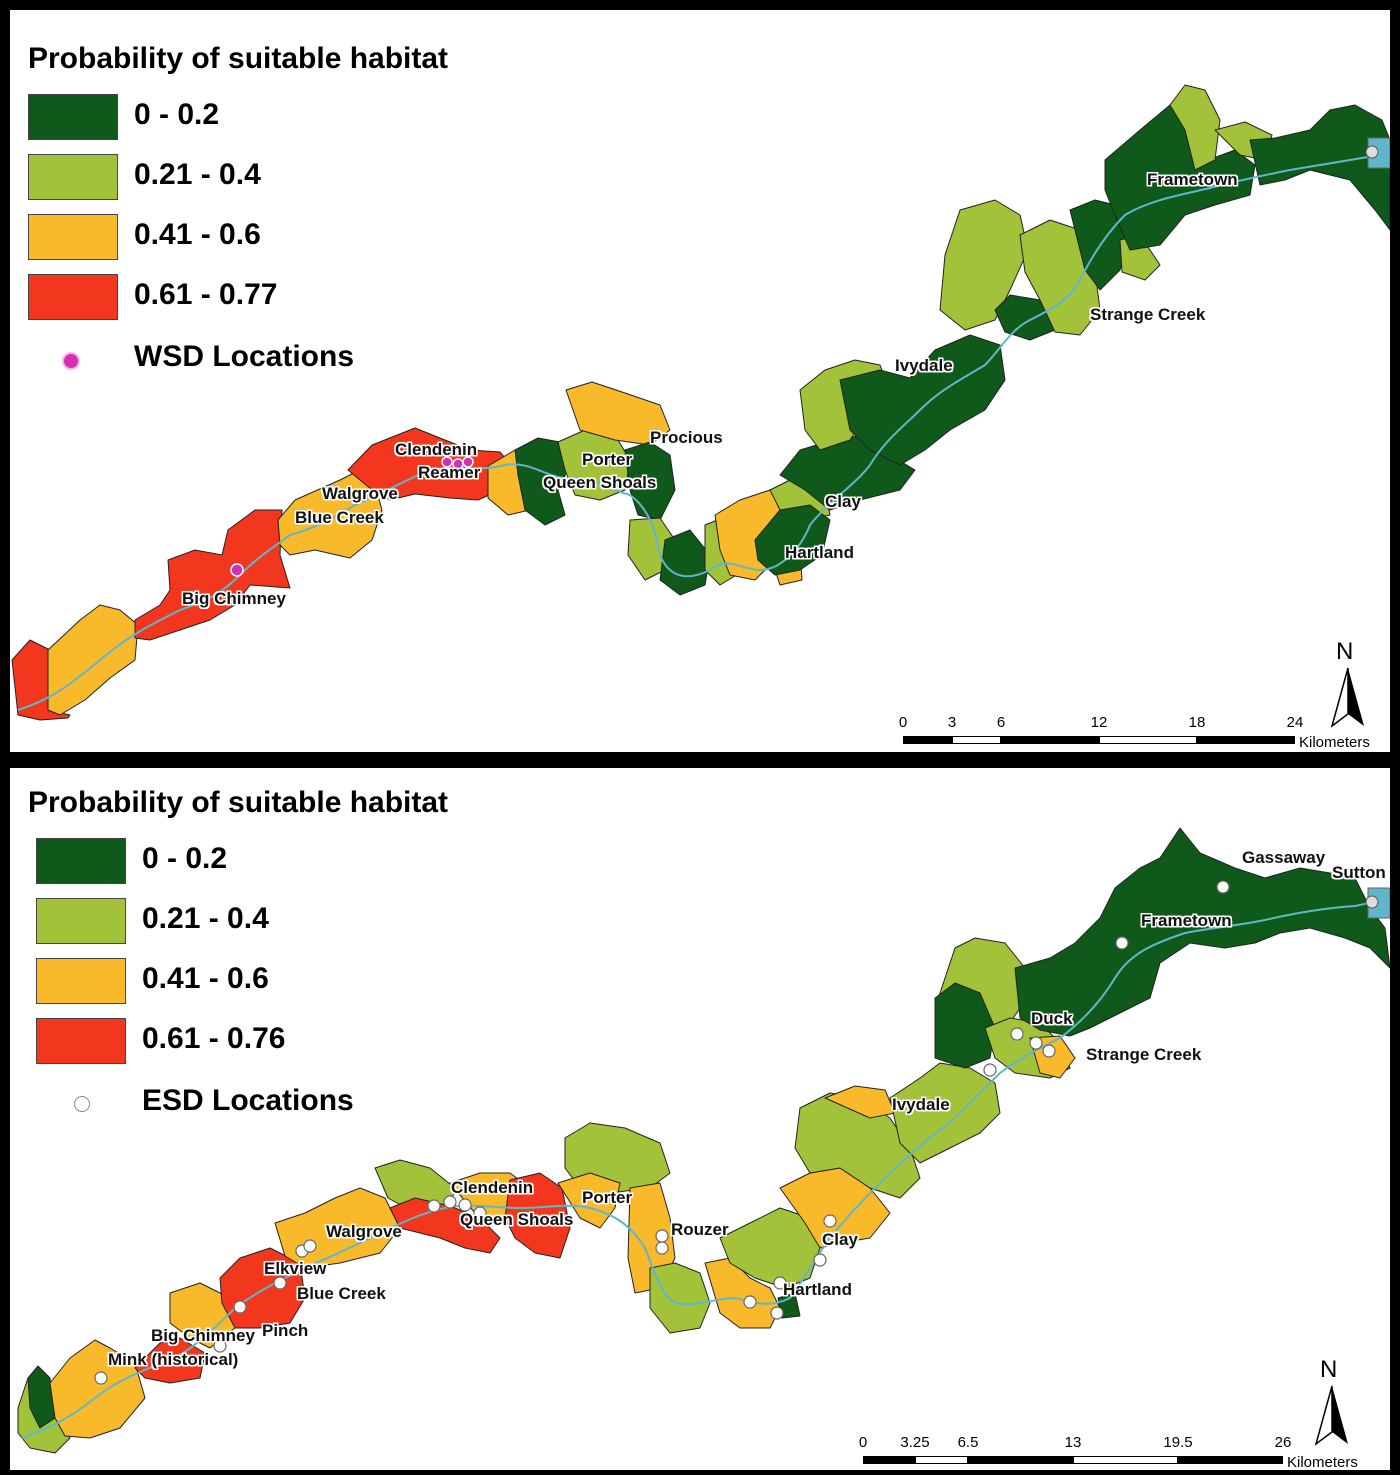 The image size is (1400, 1475). I want to click on legend-label: 0.61 - 0.77, so click(206, 294).